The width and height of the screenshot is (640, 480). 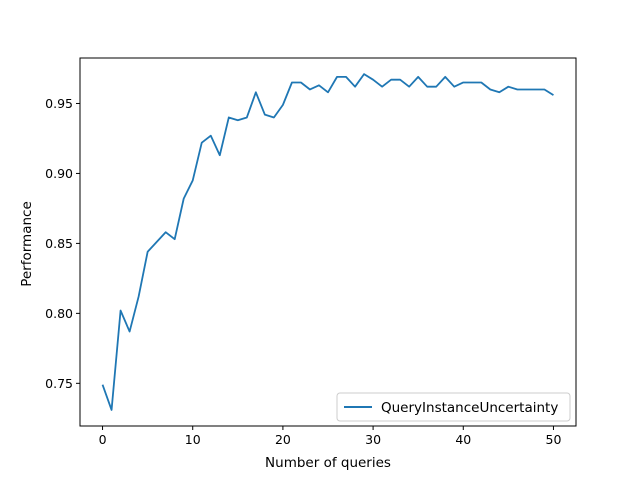 I want to click on x-tick-label: 0, so click(x=103, y=439).